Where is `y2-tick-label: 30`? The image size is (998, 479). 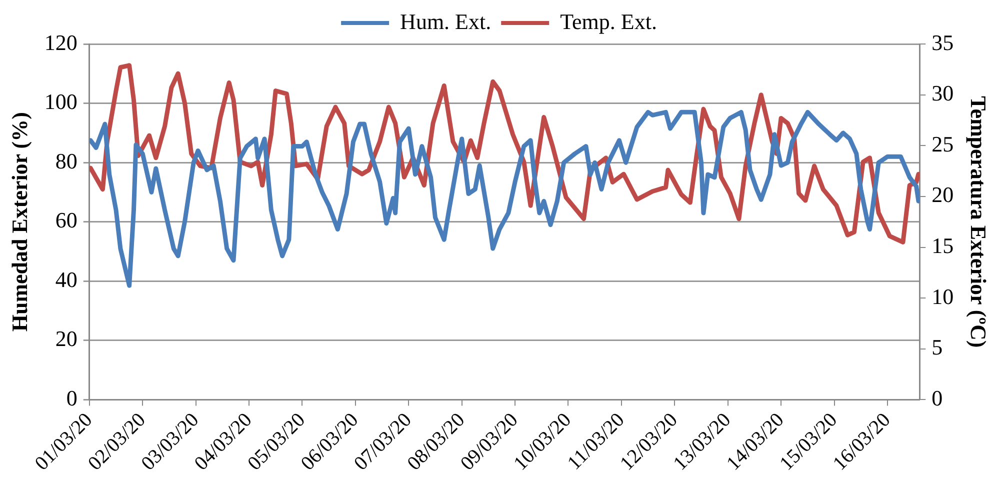 y2-tick-label: 30 is located at coordinates (943, 93).